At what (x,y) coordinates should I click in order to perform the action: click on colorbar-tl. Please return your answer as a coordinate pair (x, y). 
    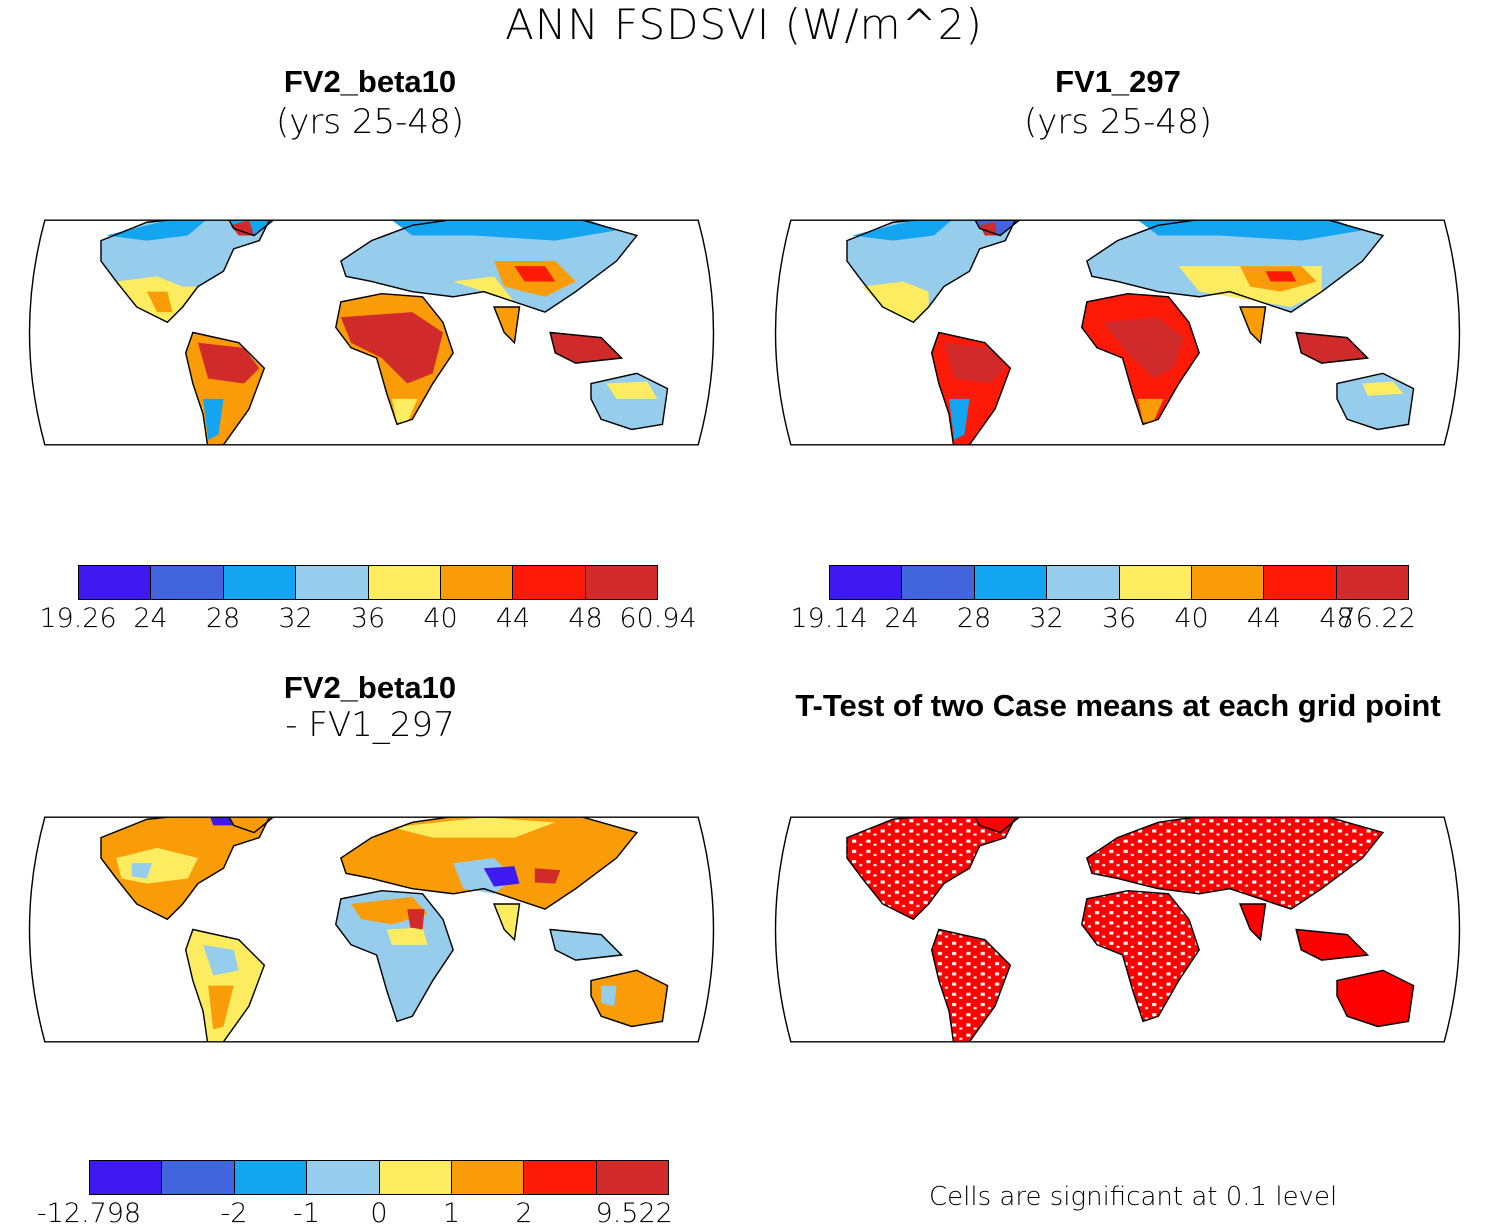
    Looking at the image, I should click on (368, 582).